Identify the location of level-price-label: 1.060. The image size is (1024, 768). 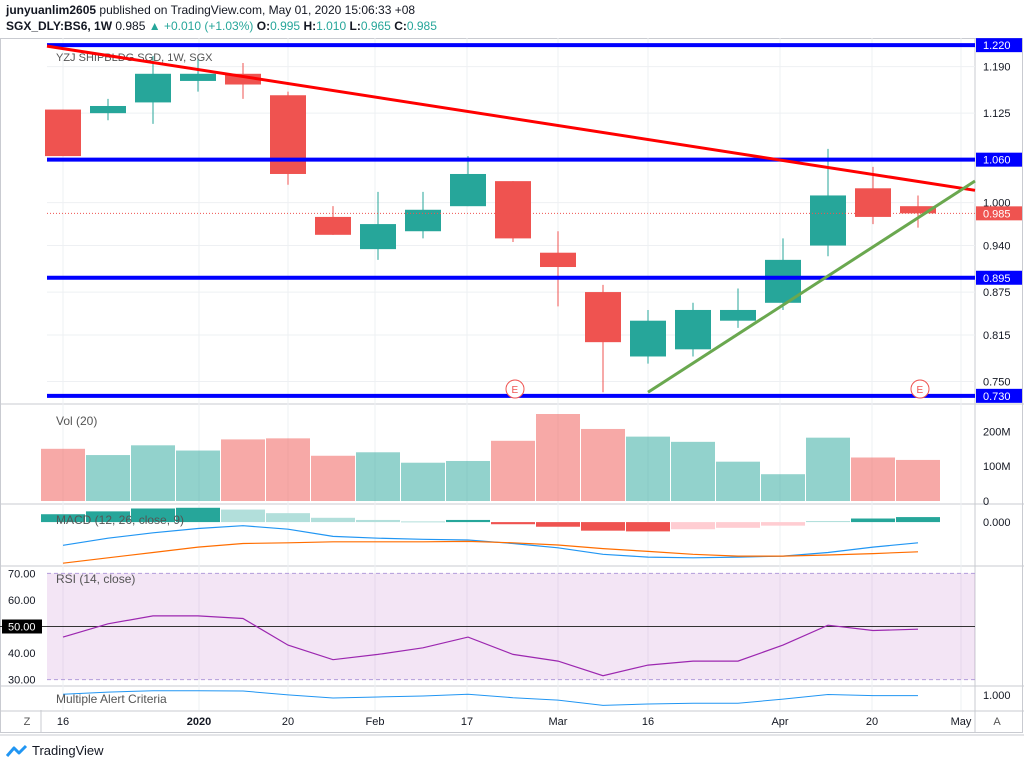
(997, 161).